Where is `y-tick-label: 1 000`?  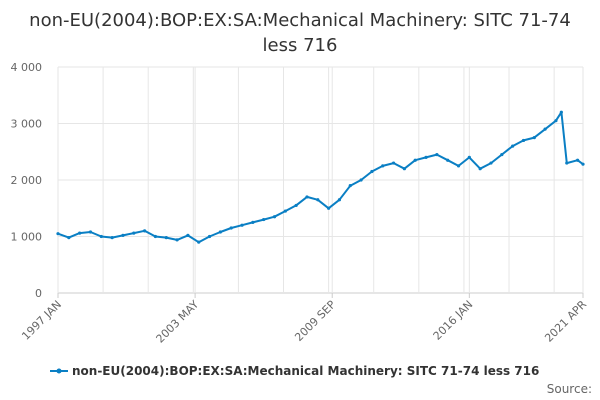
y-tick-label: 1 000 is located at coordinates (27, 237).